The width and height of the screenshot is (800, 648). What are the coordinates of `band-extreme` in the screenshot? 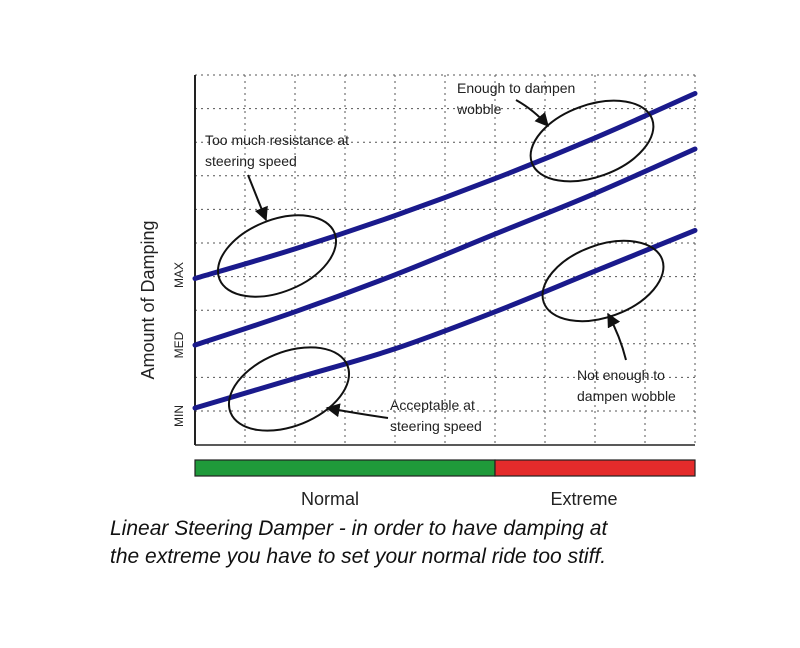 It's located at (595, 468).